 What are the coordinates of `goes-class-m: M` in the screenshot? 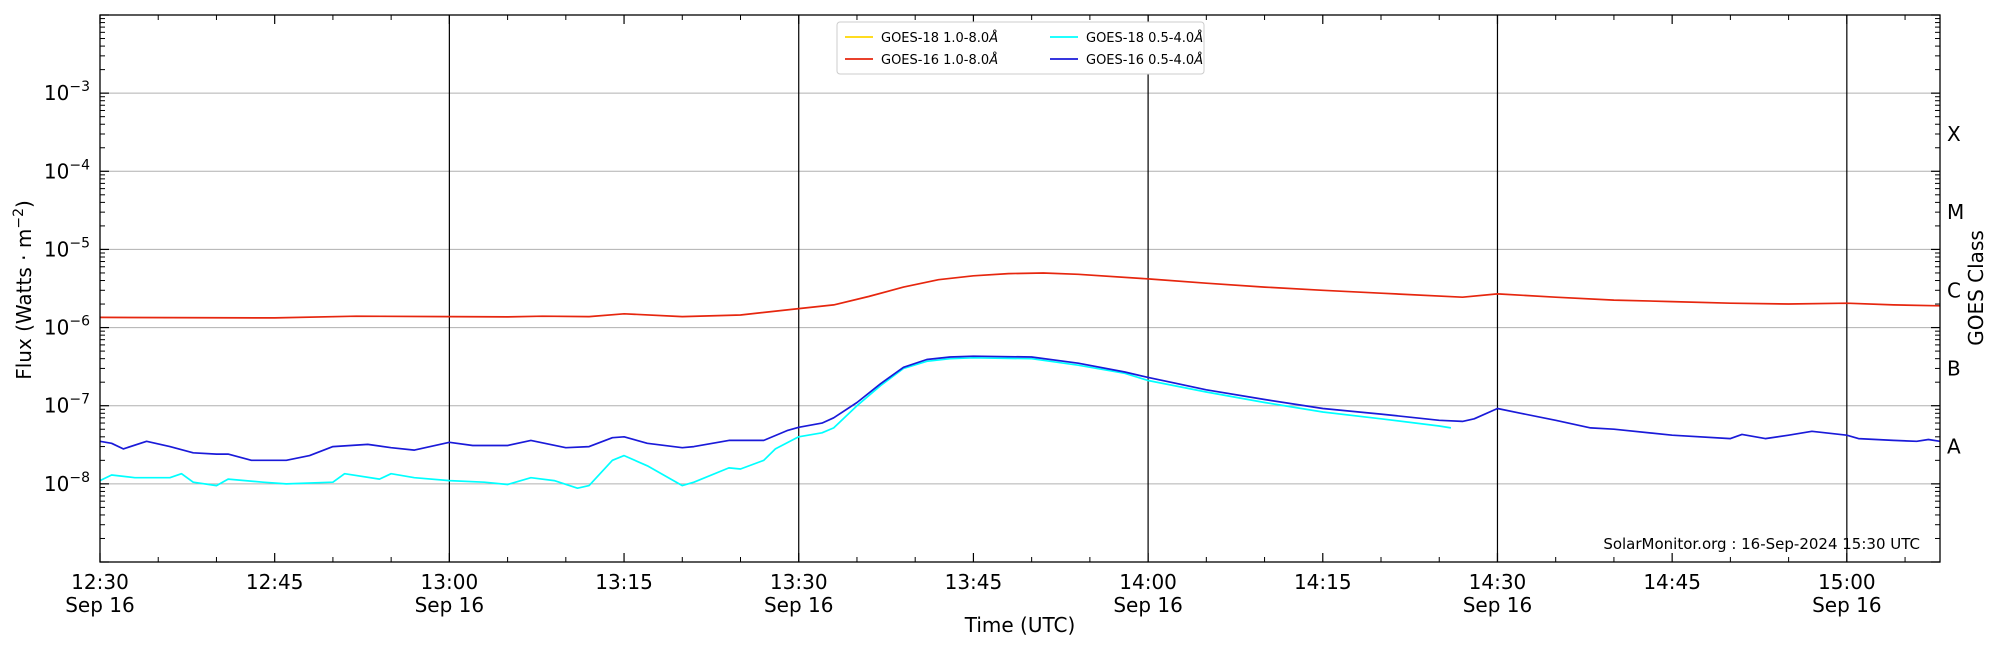 It's located at (1955, 212).